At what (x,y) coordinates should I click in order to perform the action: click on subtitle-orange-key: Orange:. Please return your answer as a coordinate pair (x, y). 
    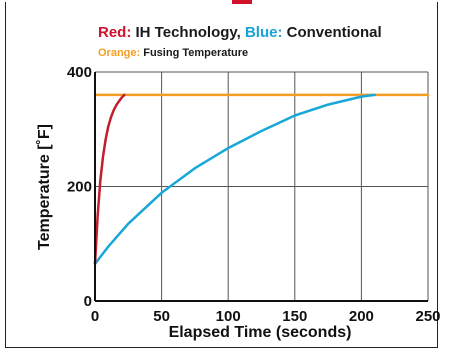
    Looking at the image, I should click on (119, 53).